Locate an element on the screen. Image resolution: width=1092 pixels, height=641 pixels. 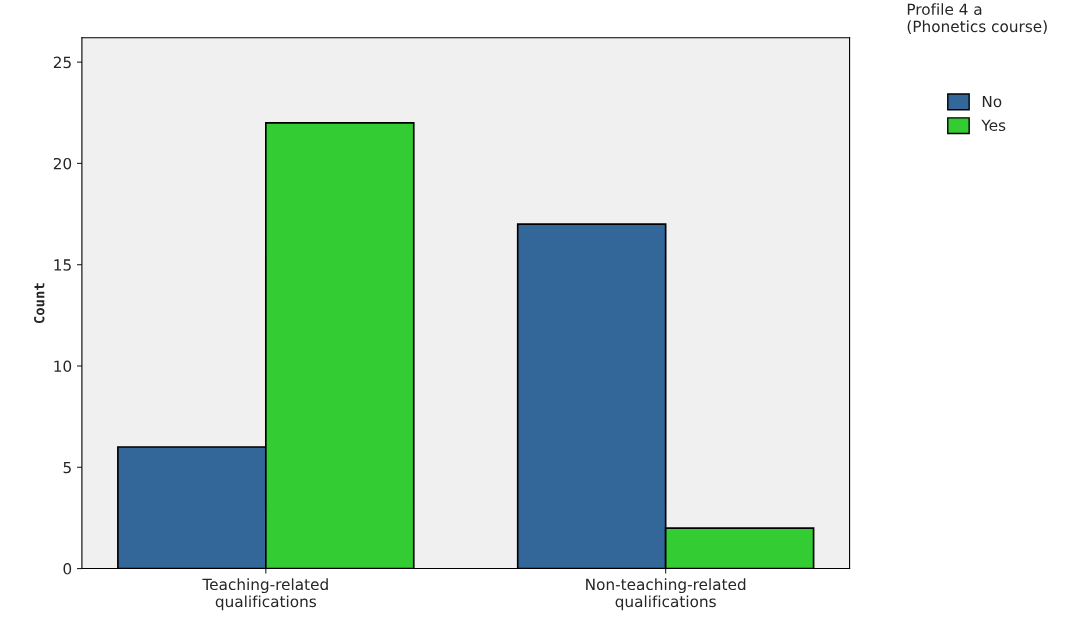
x-tick-label: Non-teaching-related qualifications is located at coordinates (666, 594).